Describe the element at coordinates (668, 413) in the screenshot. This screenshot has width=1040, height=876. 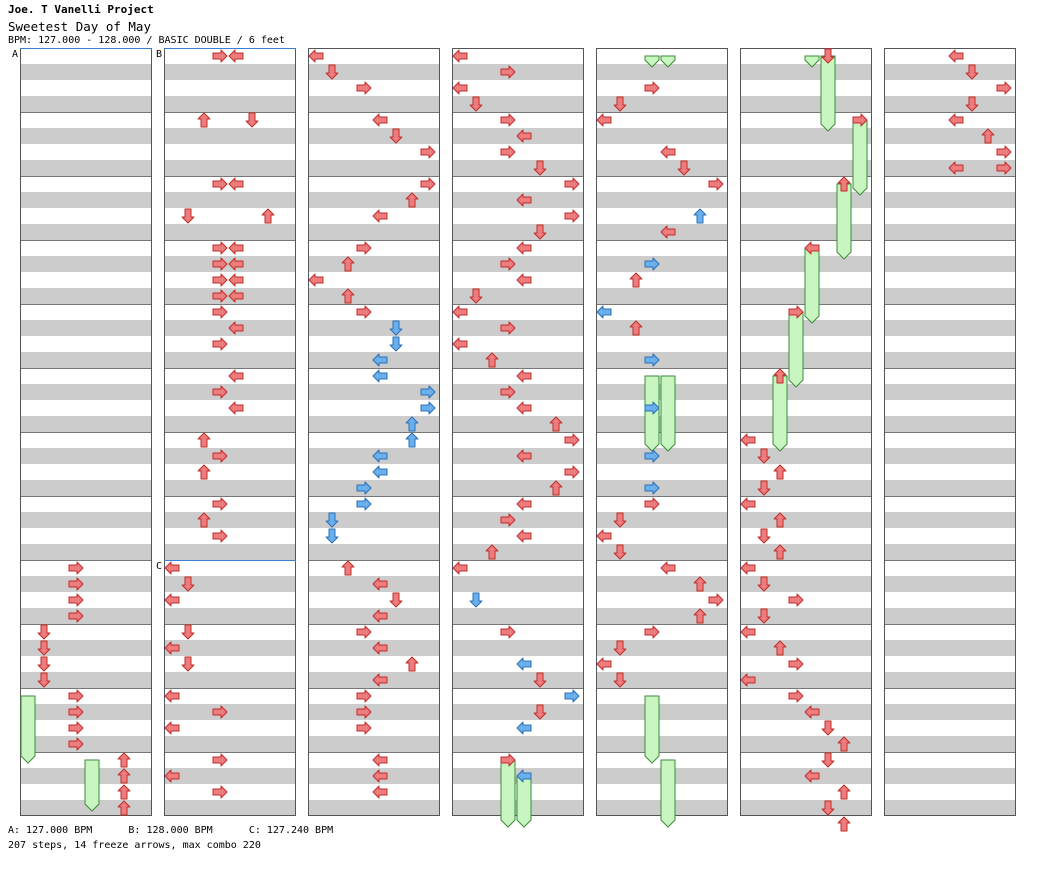
I see `freeze-arrow` at that location.